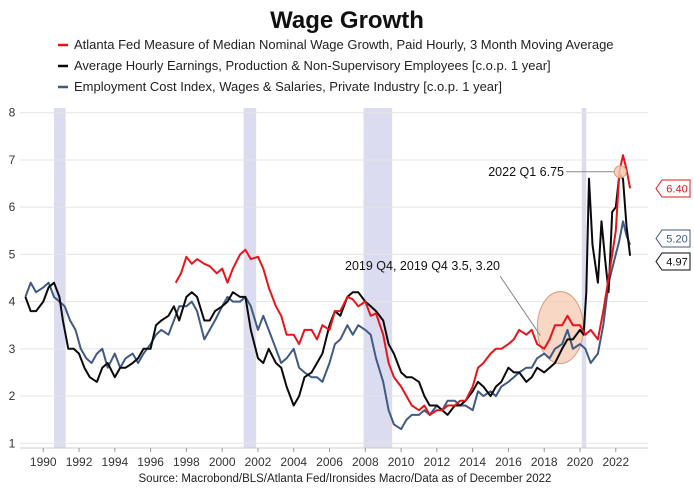 The image size is (694, 488). Describe the element at coordinates (520, 305) in the screenshot. I see `annotation-leader` at that location.